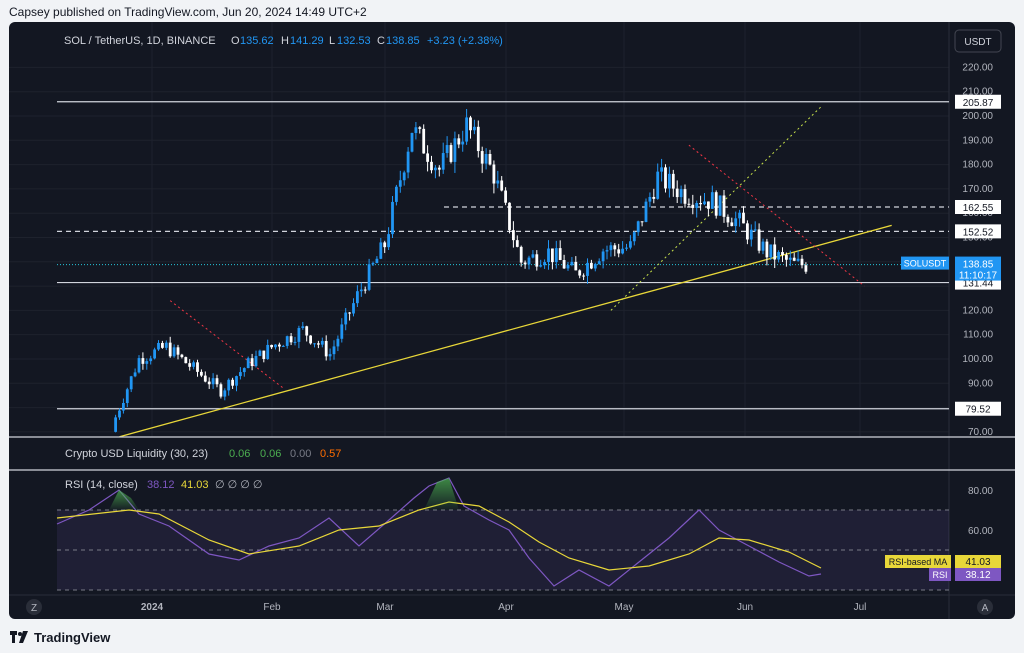 The image size is (1024, 653). What do you see at coordinates (624, 607) in the screenshot?
I see `time-label-may: May` at bounding box center [624, 607].